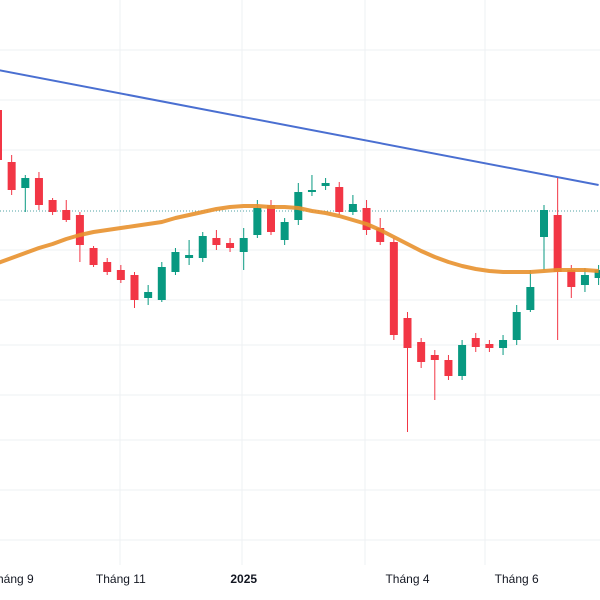 This screenshot has height=600, width=600. Describe the element at coordinates (17, 579) in the screenshot. I see `x-tick-label: Tháng 9` at that location.